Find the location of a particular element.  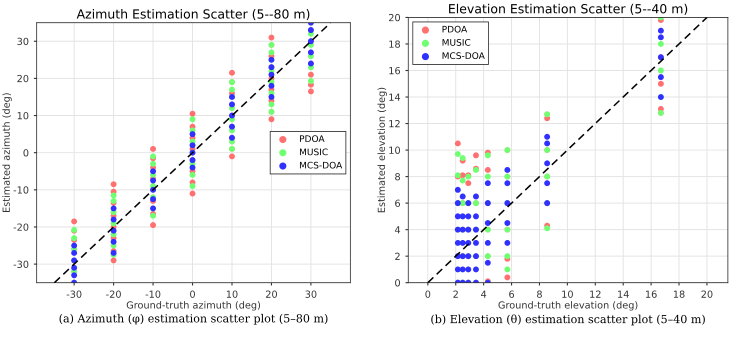

legend-label: MCS-DOA is located at coordinates (463, 56).